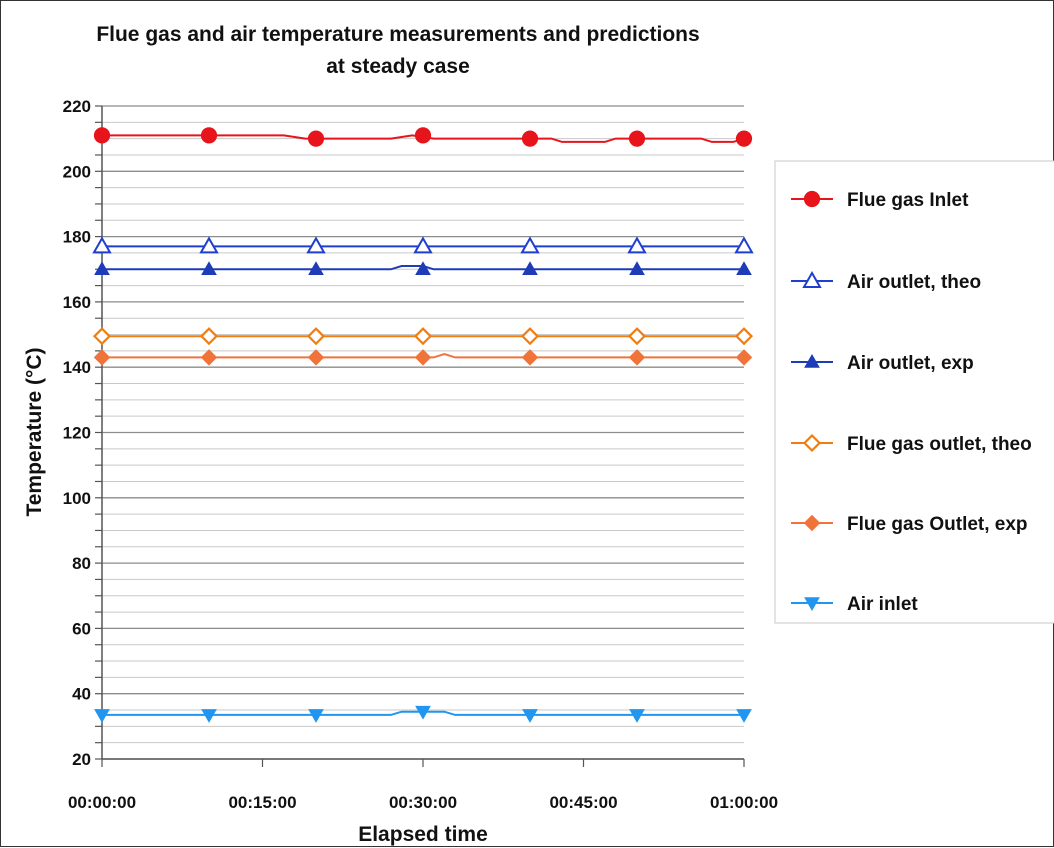 The width and height of the screenshot is (1054, 848). Describe the element at coordinates (939, 444) in the screenshot. I see `legend-label: Flue gas outlet, theo` at that location.